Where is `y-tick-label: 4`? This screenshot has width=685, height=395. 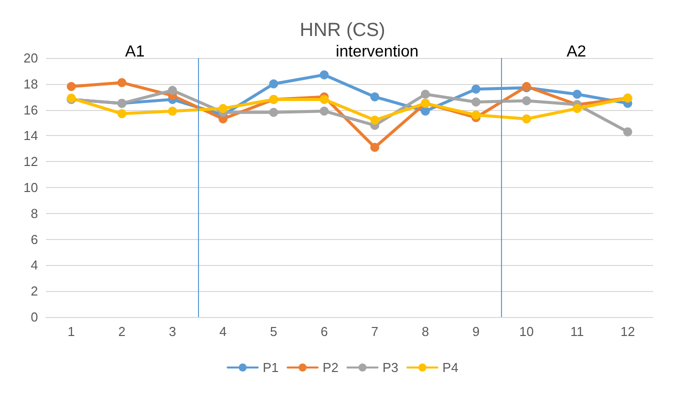
y-tick-label: 4 is located at coordinates (34, 265).